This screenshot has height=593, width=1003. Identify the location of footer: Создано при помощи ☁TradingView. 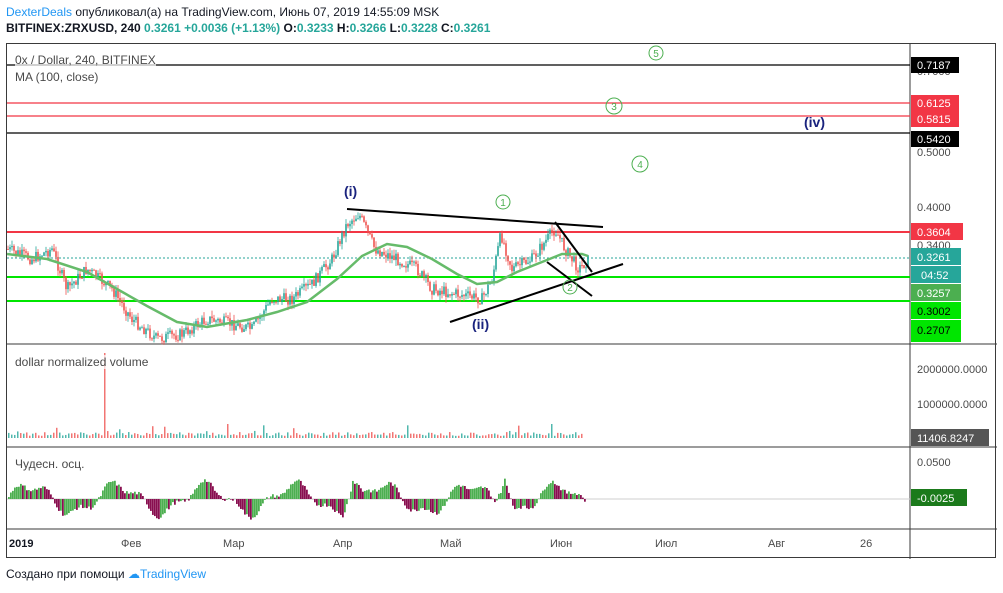
(106, 574).